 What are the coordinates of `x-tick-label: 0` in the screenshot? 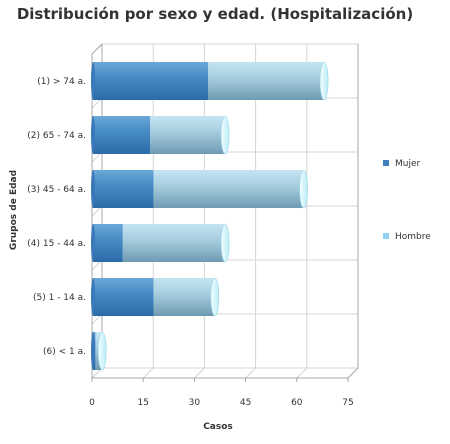 It's located at (92, 403).